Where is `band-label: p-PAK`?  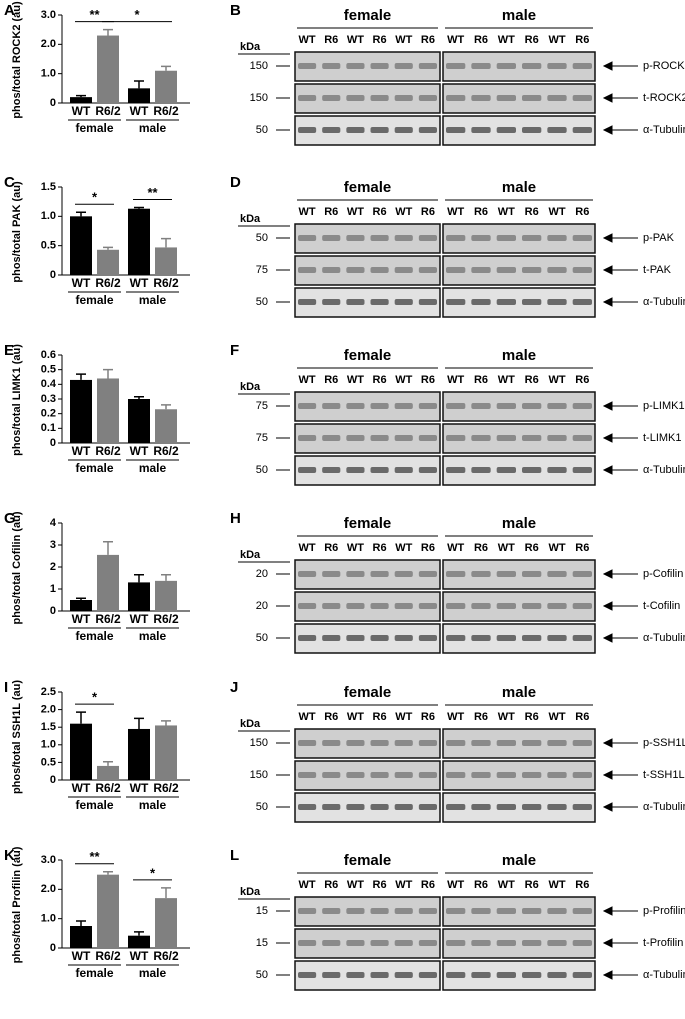 band-label: p-PAK is located at coordinates (659, 238).